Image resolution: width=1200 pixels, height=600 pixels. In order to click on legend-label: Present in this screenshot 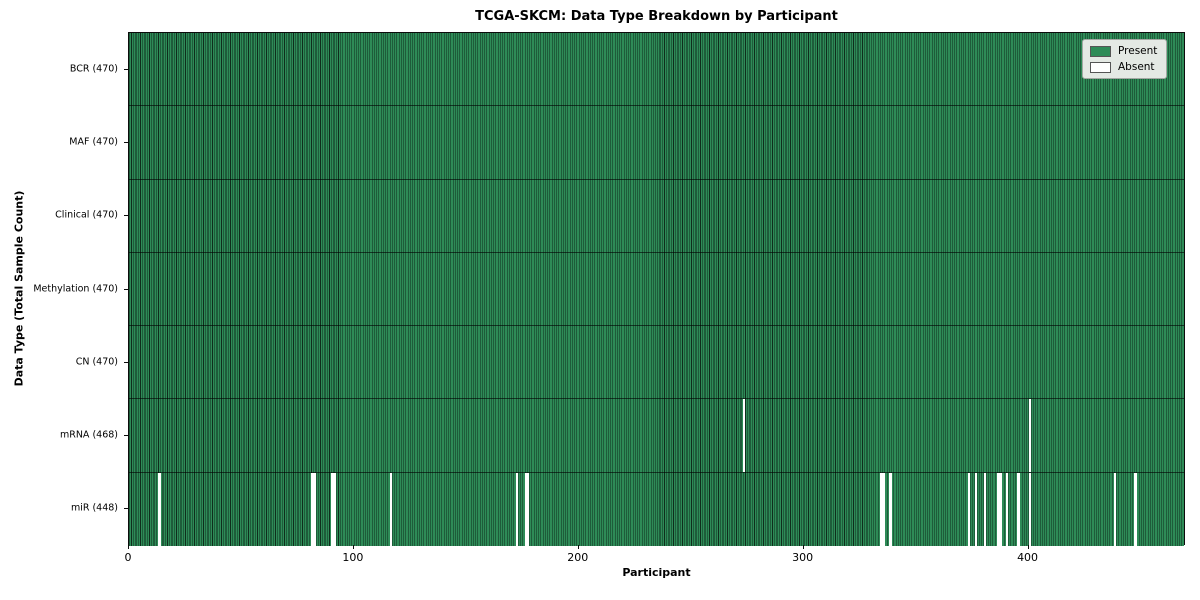, I will do `click(1138, 51)`.